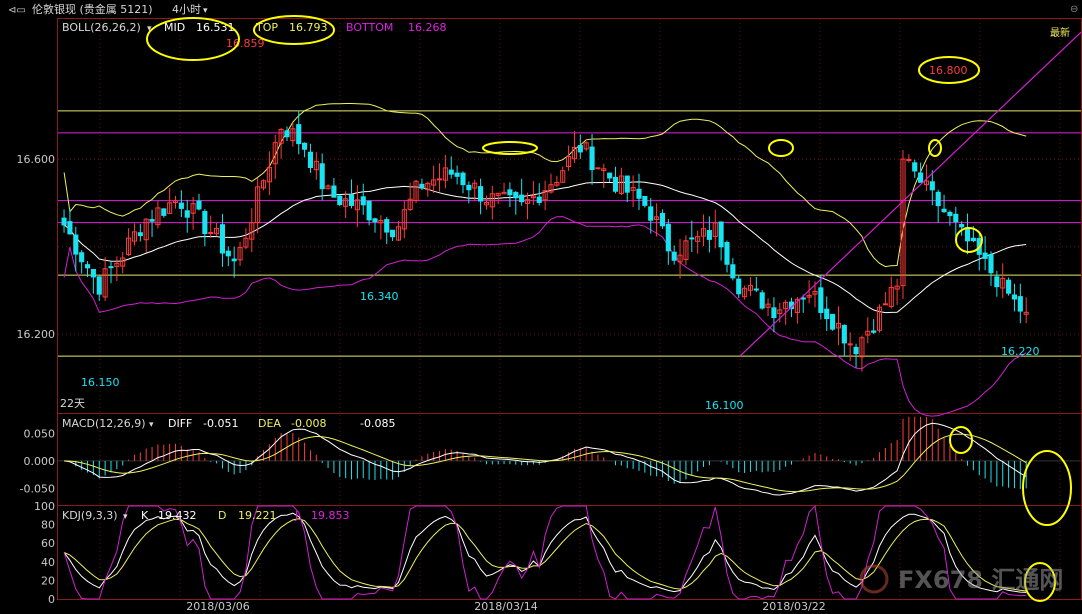 The height and width of the screenshot is (614, 1082). Describe the element at coordinates (545, 552) in the screenshot. I see `kdj-k-line` at that location.